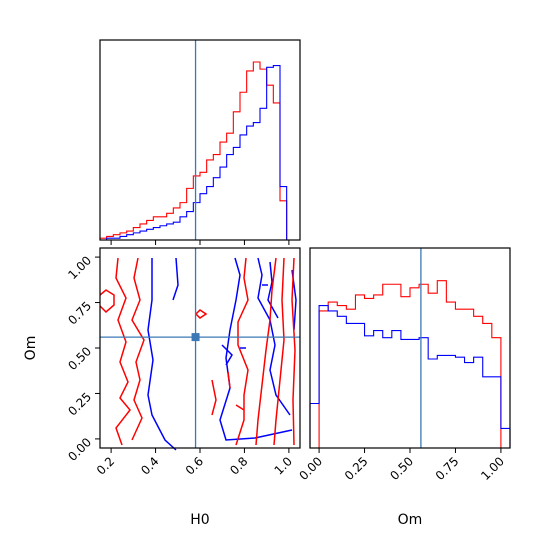 The height and width of the screenshot is (550, 550). What do you see at coordinates (107, 301) in the screenshot?
I see `red-contour-blob-left` at bounding box center [107, 301].